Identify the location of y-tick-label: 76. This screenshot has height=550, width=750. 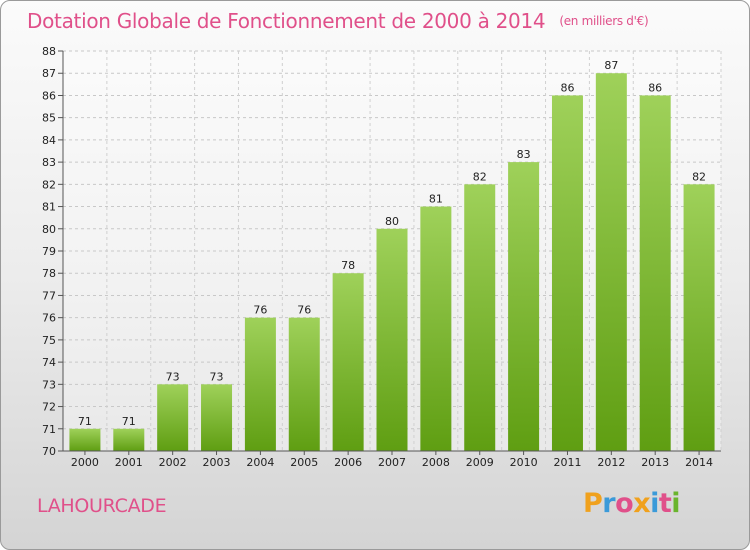
(49, 318).